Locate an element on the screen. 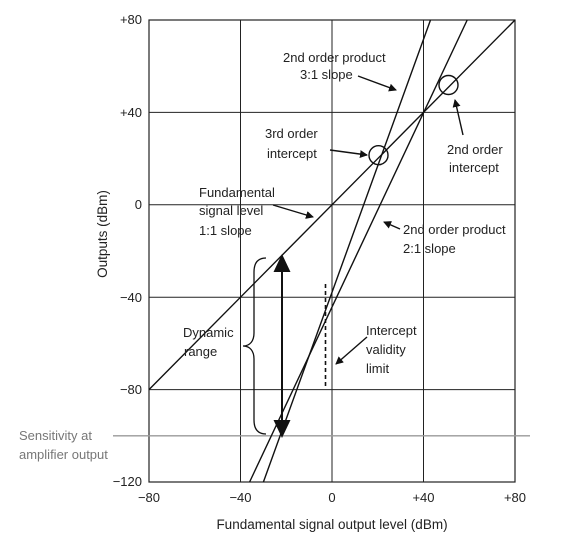 This screenshot has width=572, height=547. y-tick-label: −120 is located at coordinates (127, 481).